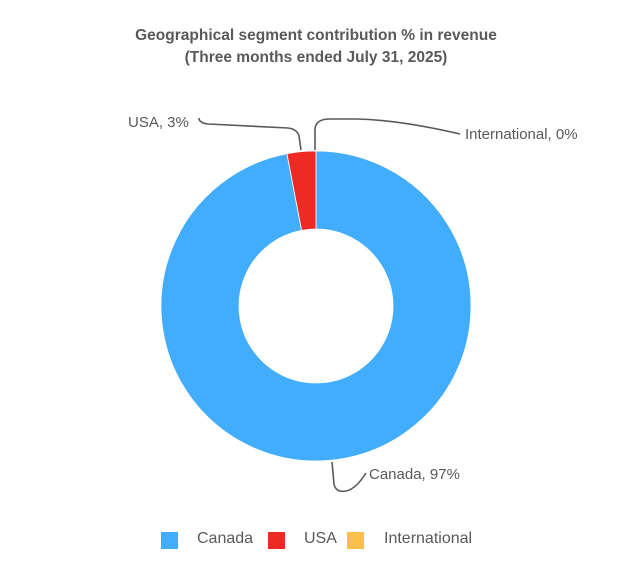 Image resolution: width=632 pixels, height=576 pixels. I want to click on legend-swatch-canada-icon, so click(169, 540).